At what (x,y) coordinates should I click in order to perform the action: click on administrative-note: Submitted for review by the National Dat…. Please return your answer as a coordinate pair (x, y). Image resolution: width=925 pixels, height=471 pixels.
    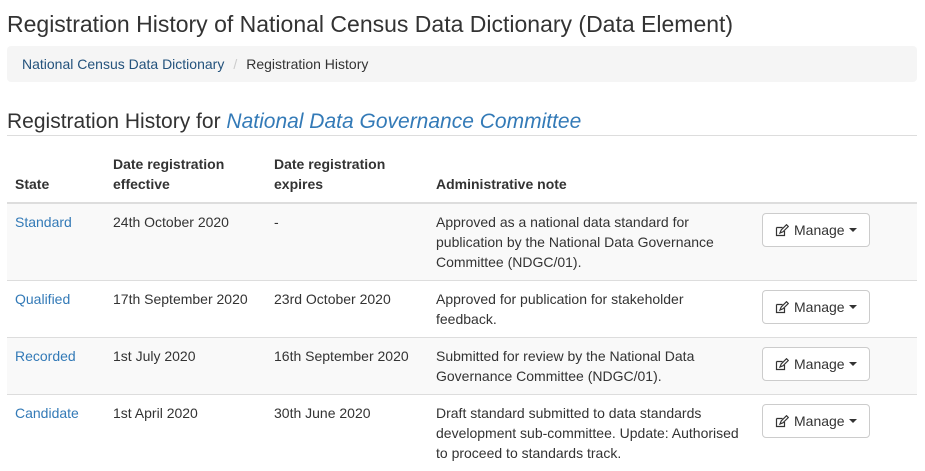
    Looking at the image, I should click on (591, 366).